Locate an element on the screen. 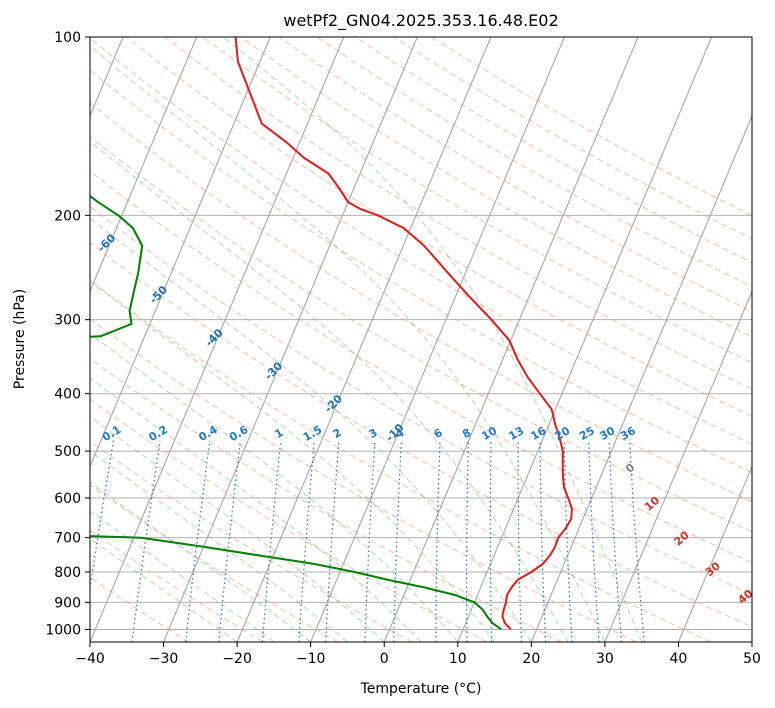 The width and height of the screenshot is (775, 708). y-tick-label: 100 is located at coordinates (67, 38).